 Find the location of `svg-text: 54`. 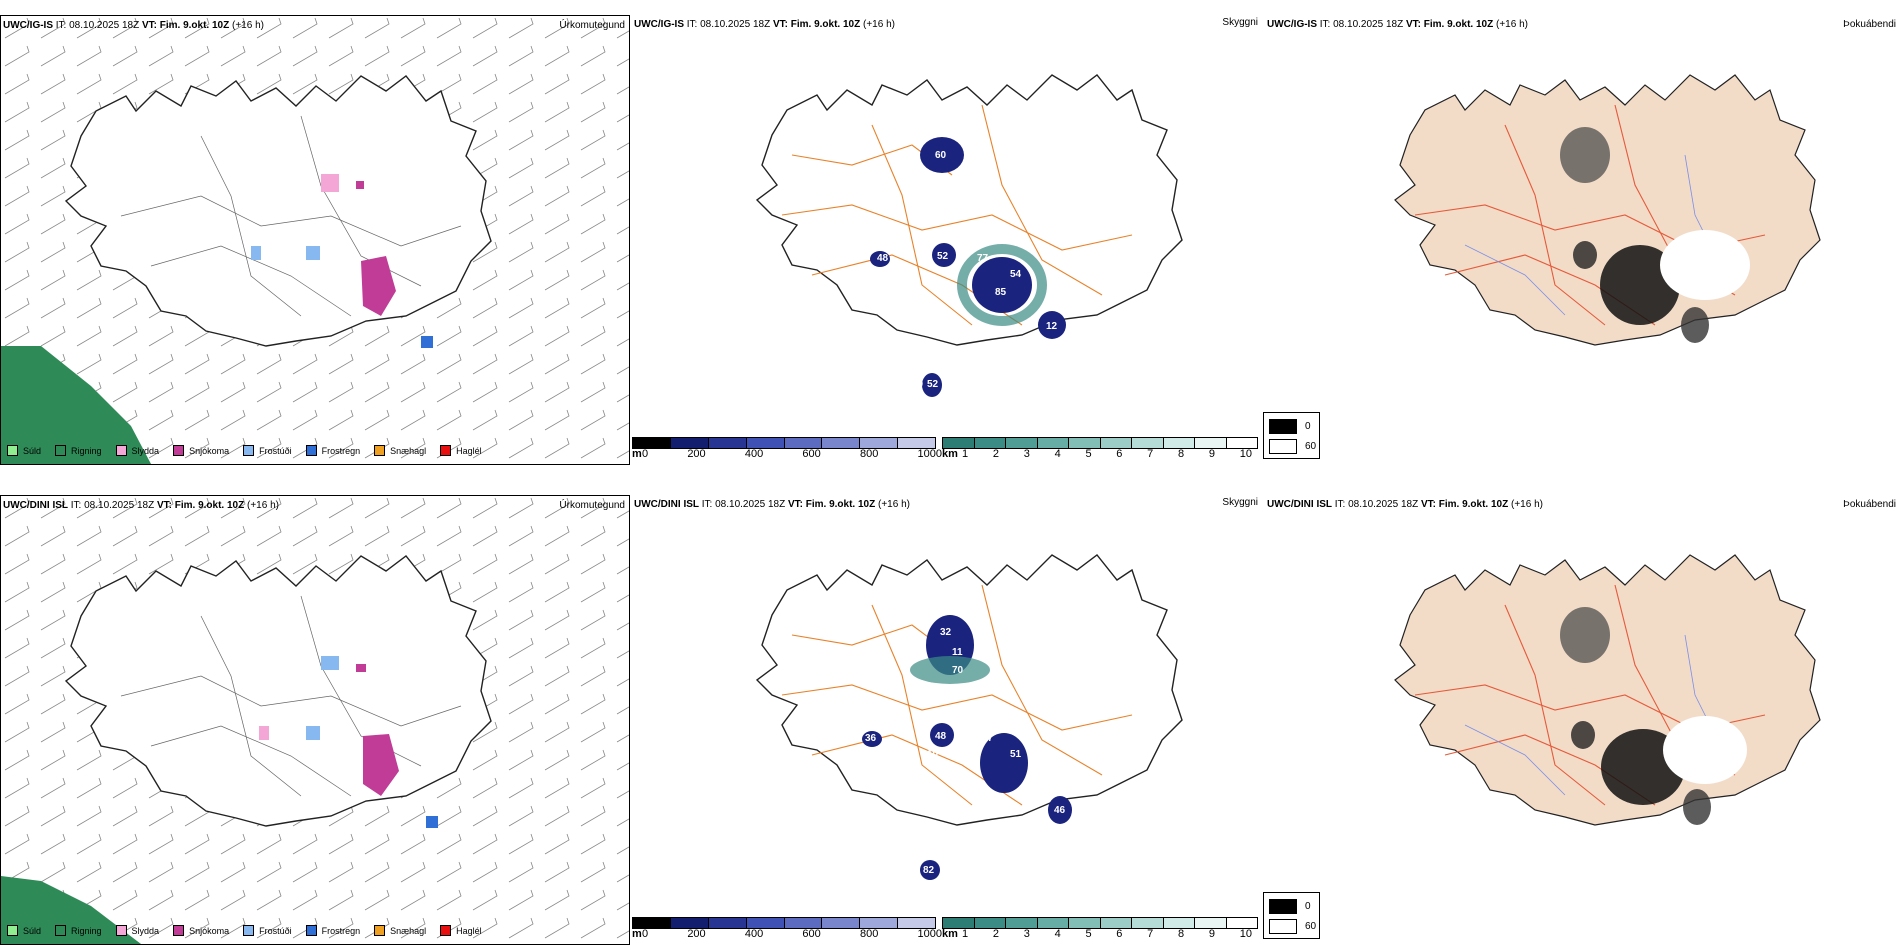

svg-text: 54 is located at coordinates (1016, 274).